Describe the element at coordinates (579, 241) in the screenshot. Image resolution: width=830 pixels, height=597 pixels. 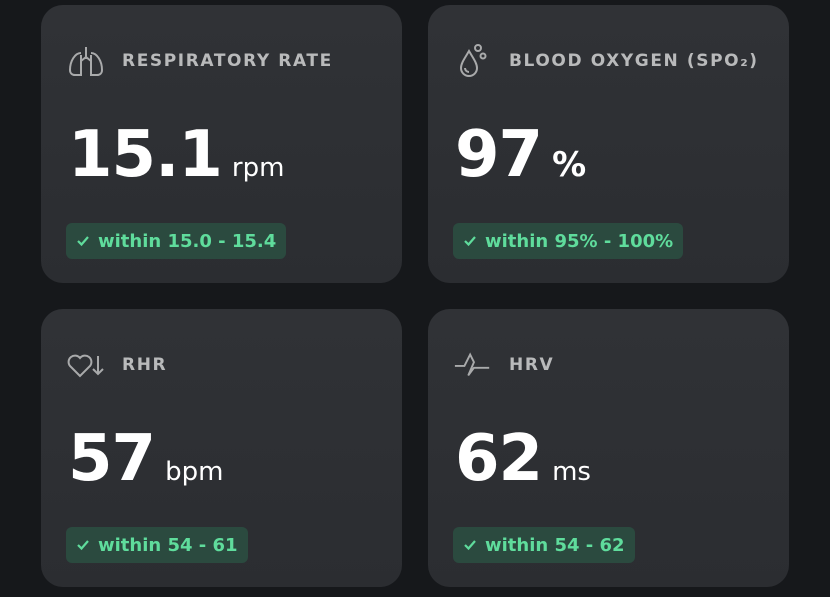
I see `range-text: within 95% - 100%` at that location.